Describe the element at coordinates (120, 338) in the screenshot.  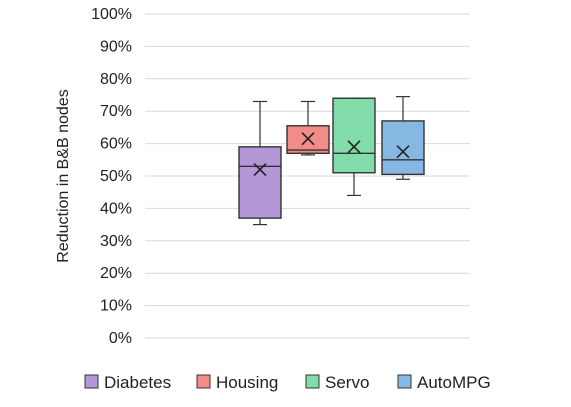
I see `y-tick-label: 0%` at that location.